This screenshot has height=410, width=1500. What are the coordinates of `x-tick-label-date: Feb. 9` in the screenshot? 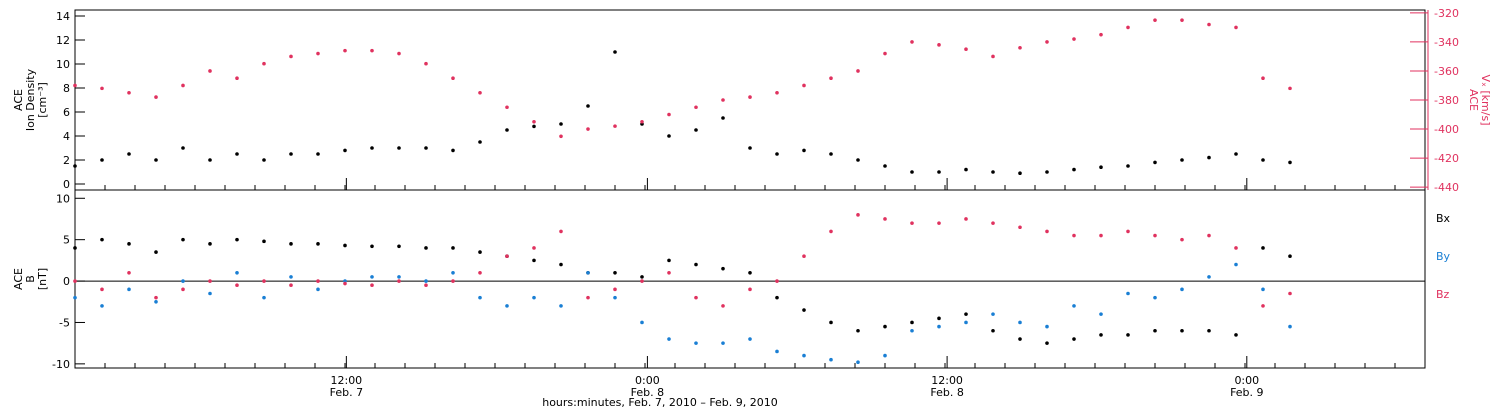 It's located at (1246, 392).